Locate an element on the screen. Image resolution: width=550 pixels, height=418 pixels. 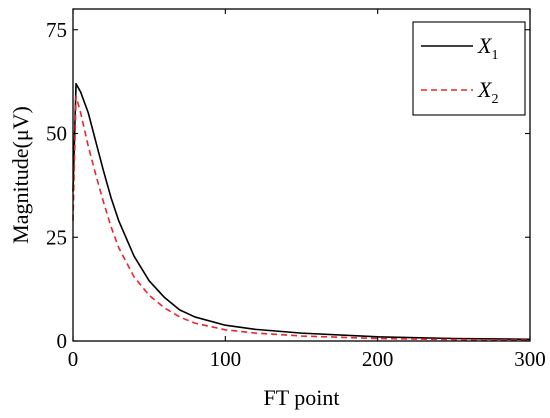
x-tick-label: 100 is located at coordinates (226, 359).